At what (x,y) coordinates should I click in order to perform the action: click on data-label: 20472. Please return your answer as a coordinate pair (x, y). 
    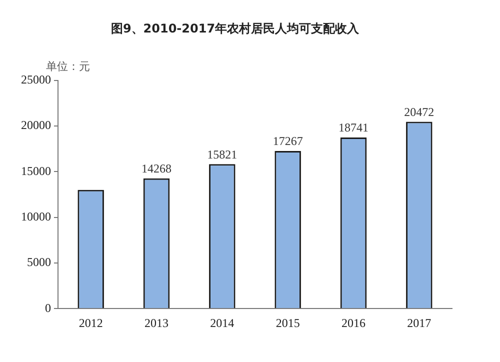
    Looking at the image, I should click on (419, 111).